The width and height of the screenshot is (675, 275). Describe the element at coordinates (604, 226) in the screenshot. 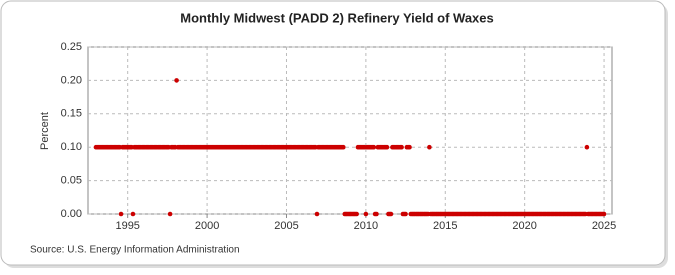

I see `x-tick-label: 2025` at that location.